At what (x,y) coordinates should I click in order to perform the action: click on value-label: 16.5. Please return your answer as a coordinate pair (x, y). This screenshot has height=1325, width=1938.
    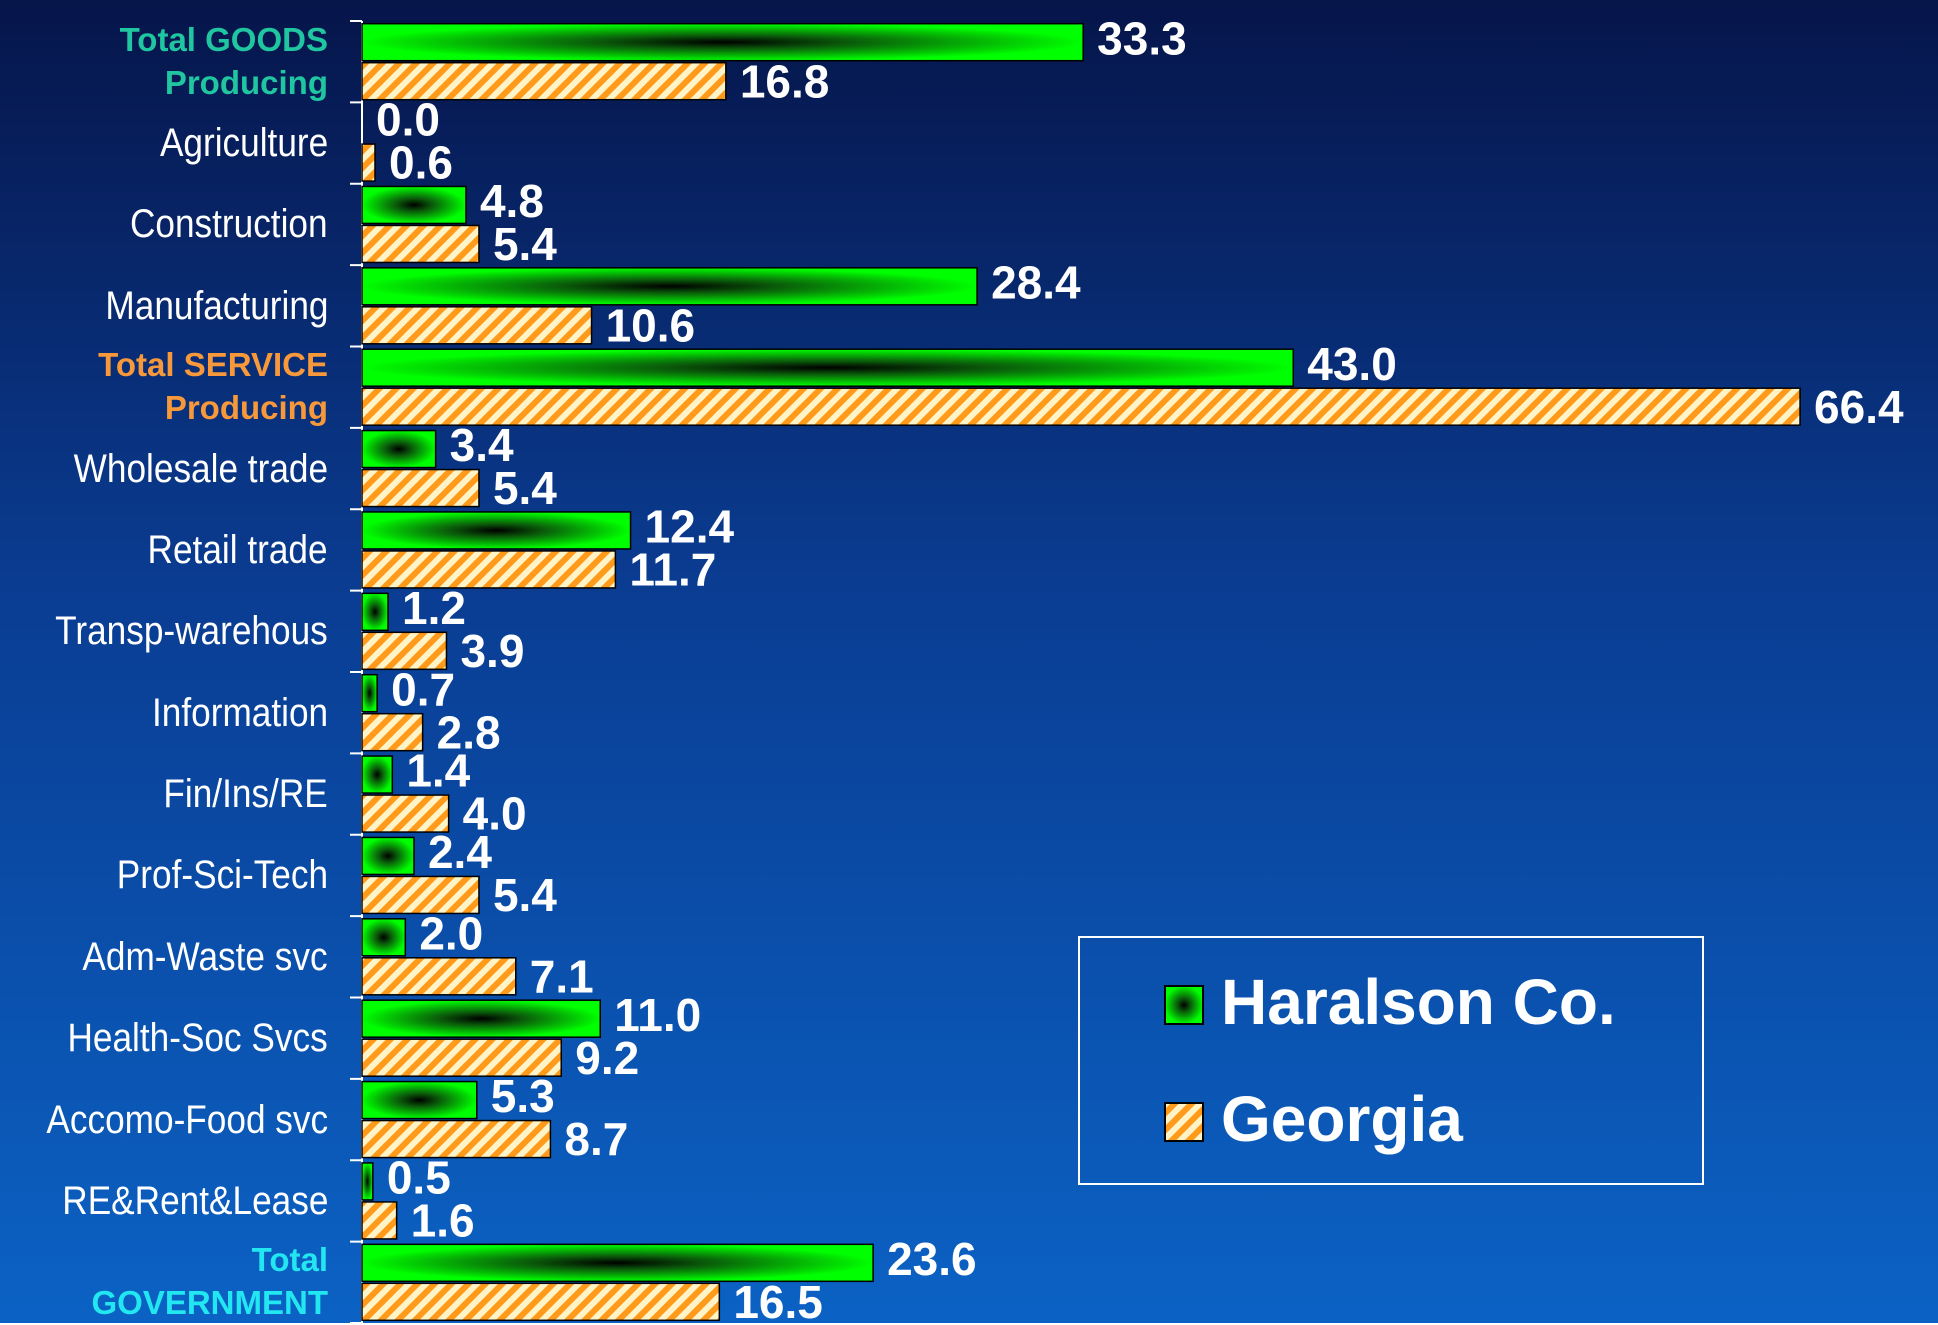
    Looking at the image, I should click on (778, 1299).